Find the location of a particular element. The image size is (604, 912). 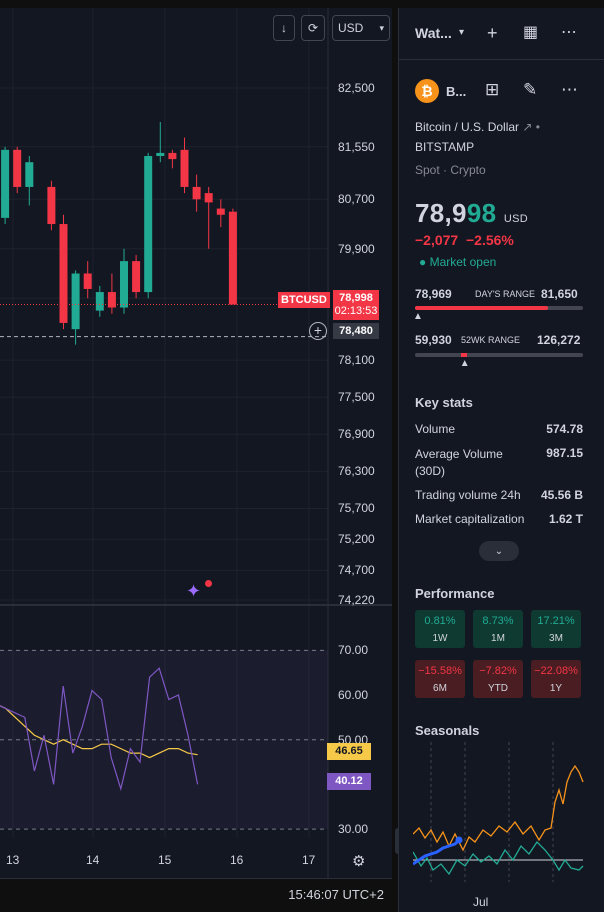

wk-range-label: 52WK RANGE is located at coordinates (491, 340).